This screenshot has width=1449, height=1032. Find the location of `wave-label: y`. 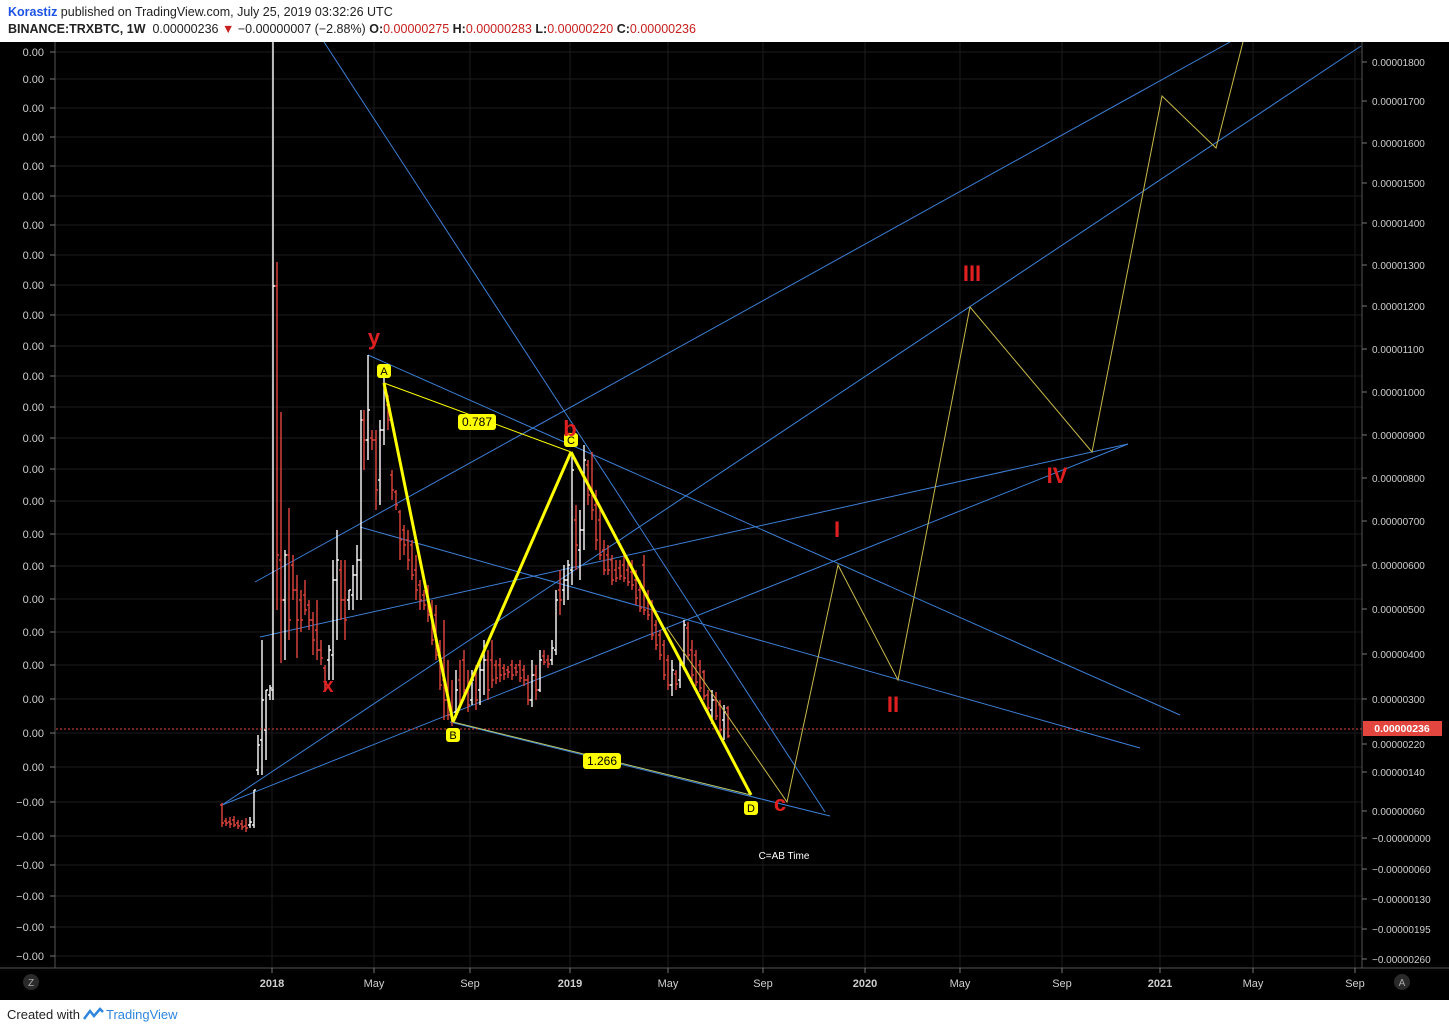

wave-label: y is located at coordinates (374, 337).